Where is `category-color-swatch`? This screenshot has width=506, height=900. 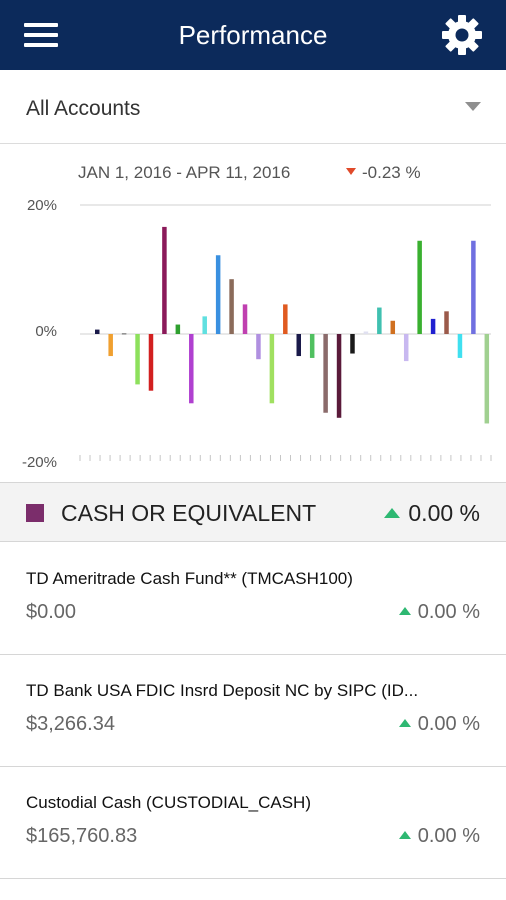
category-color-swatch is located at coordinates (35, 513).